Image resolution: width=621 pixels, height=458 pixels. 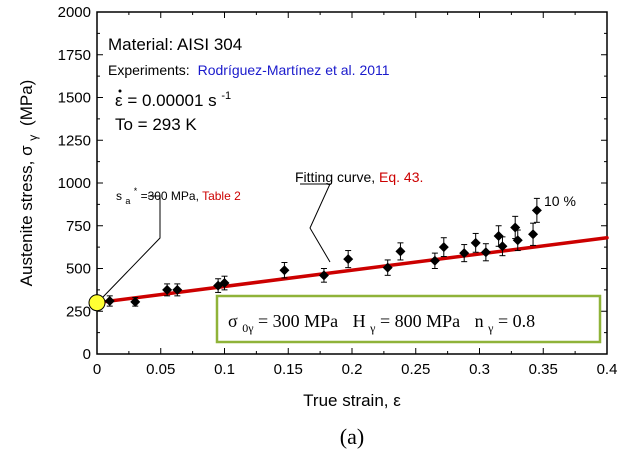 I want to click on x-tick-label: 0.25, so click(x=415, y=369).